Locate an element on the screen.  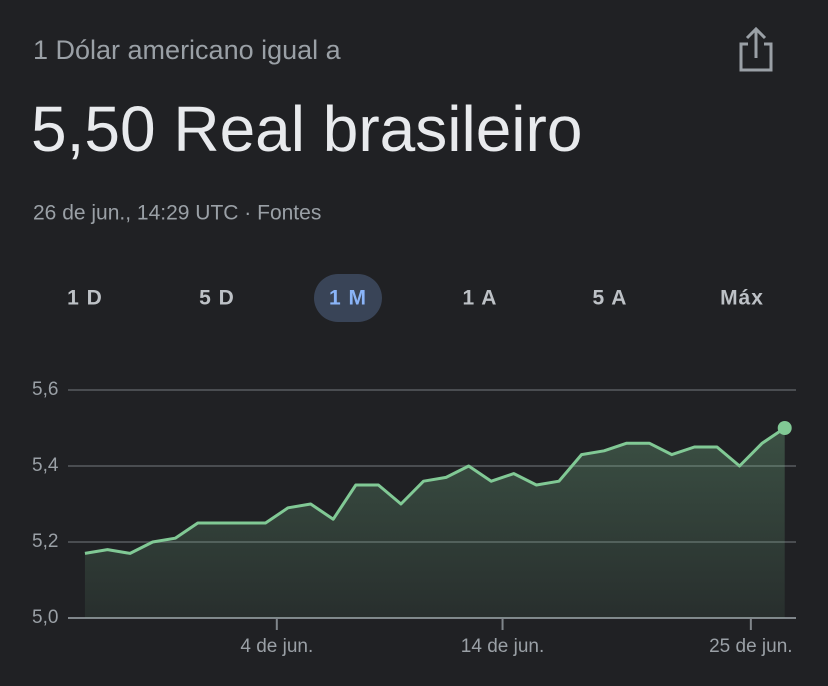
tab-label: 1 A is located at coordinates (480, 298).